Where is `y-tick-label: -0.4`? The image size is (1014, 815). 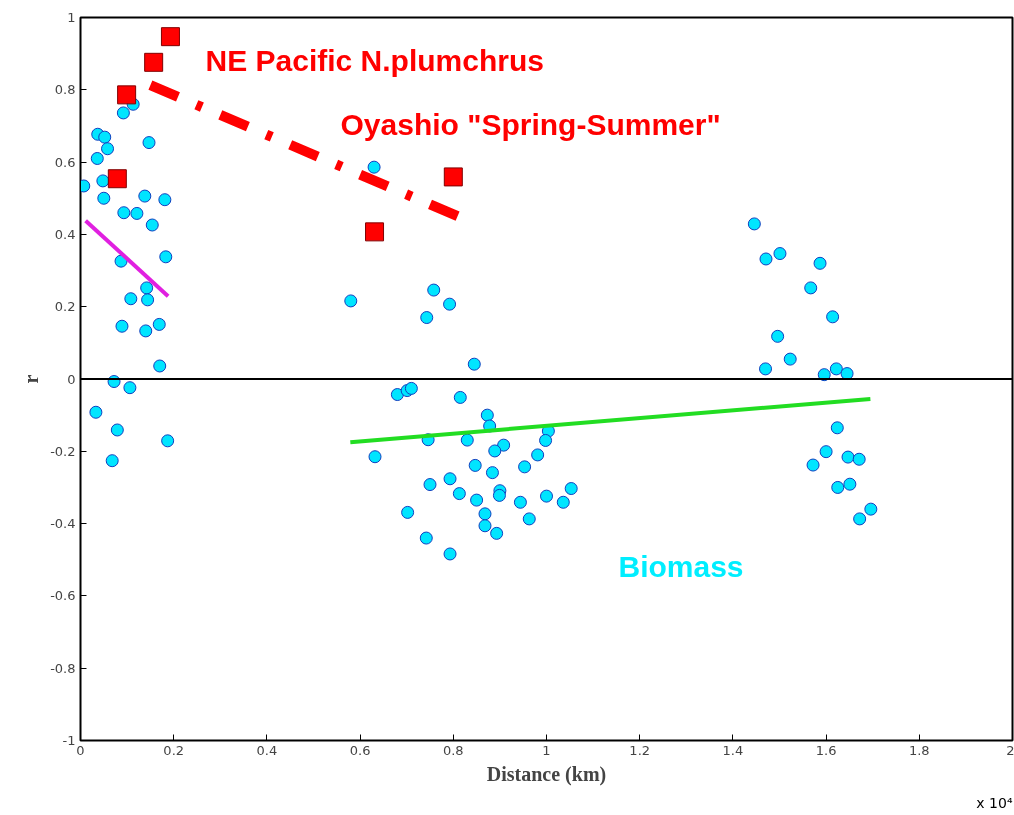 y-tick-label: -0.4 is located at coordinates (63, 524).